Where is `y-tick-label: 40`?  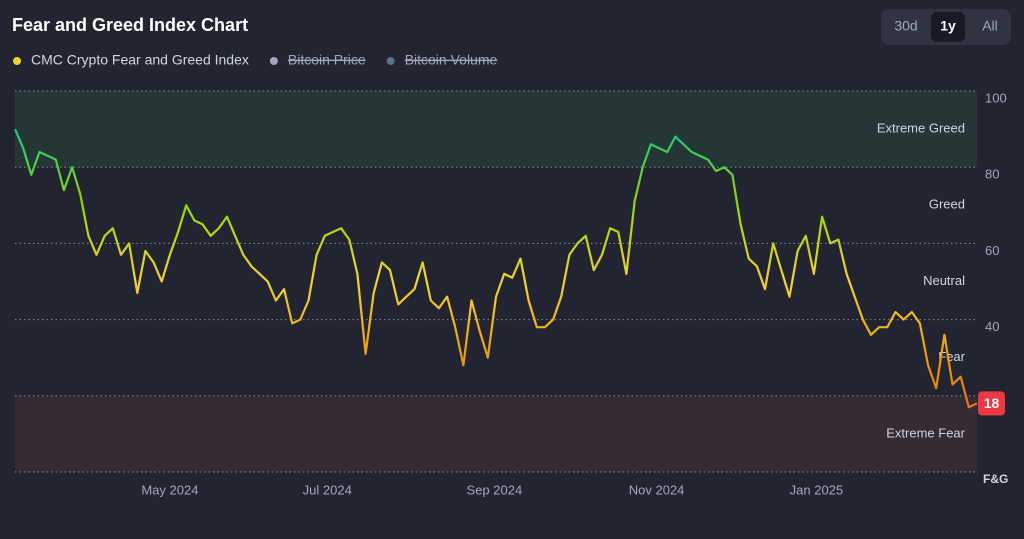 y-tick-label: 40 is located at coordinates (992, 326).